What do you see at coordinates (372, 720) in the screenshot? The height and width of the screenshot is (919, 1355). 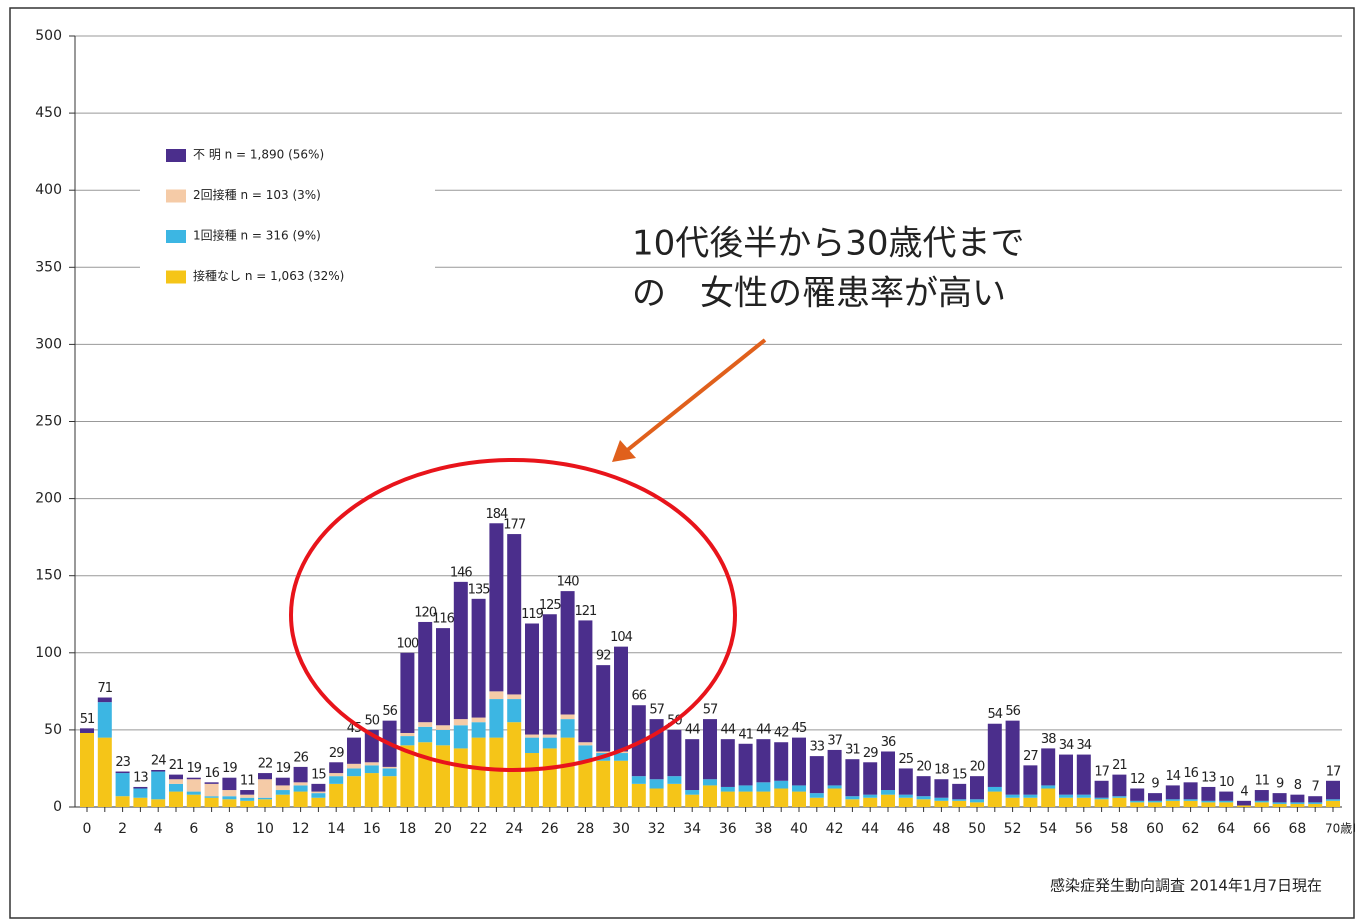 I see `total-label: 50` at bounding box center [372, 720].